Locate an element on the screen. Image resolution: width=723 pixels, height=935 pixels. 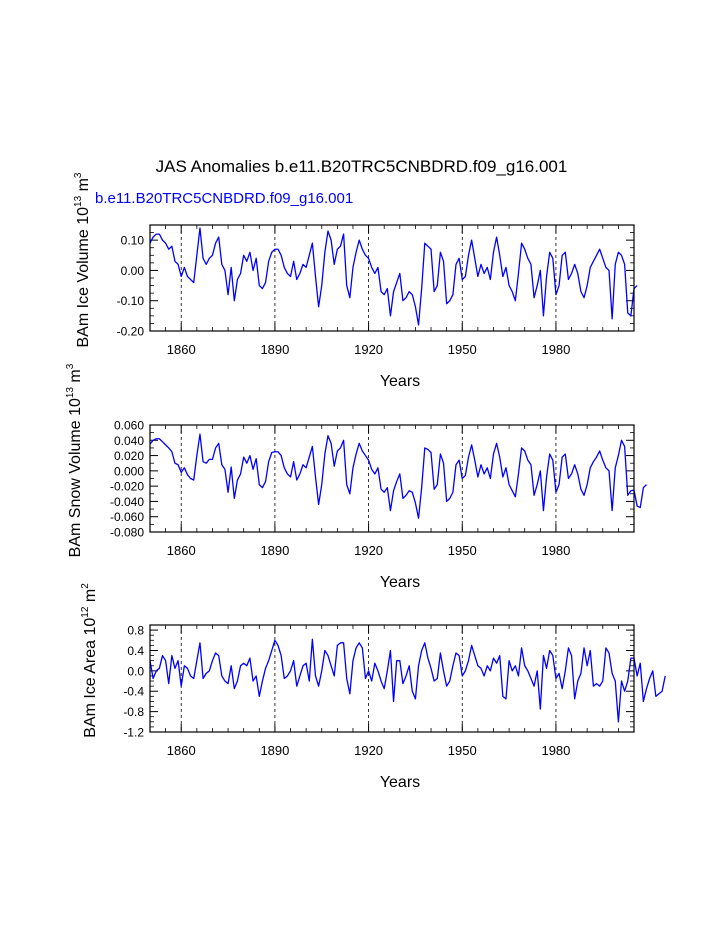
y-tick-label: 0.10 is located at coordinates (133, 241).